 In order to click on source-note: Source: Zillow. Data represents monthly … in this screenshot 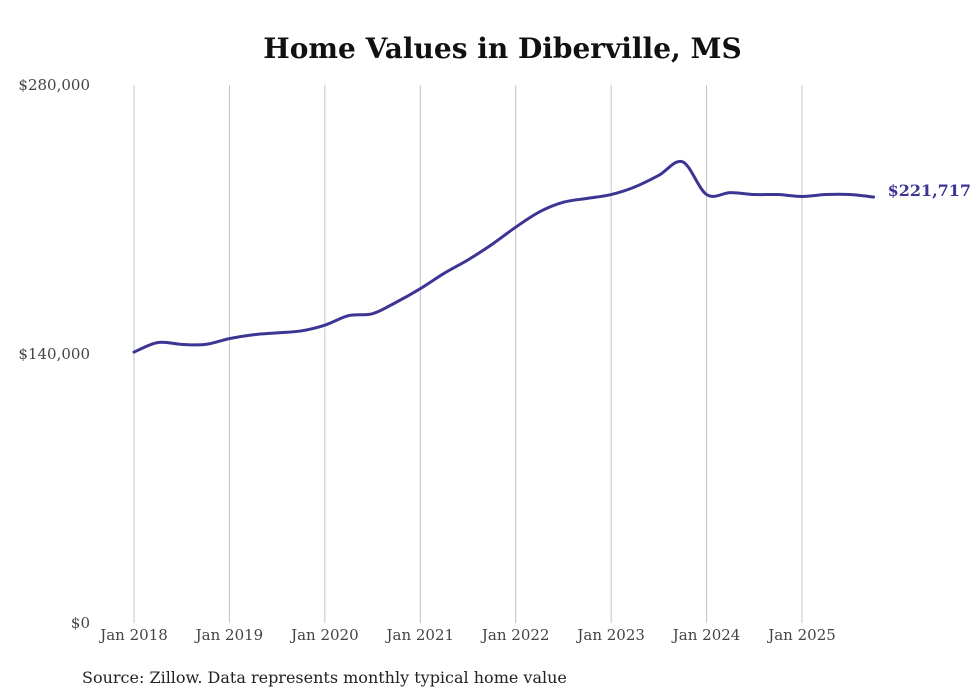, I will do `click(324, 677)`.